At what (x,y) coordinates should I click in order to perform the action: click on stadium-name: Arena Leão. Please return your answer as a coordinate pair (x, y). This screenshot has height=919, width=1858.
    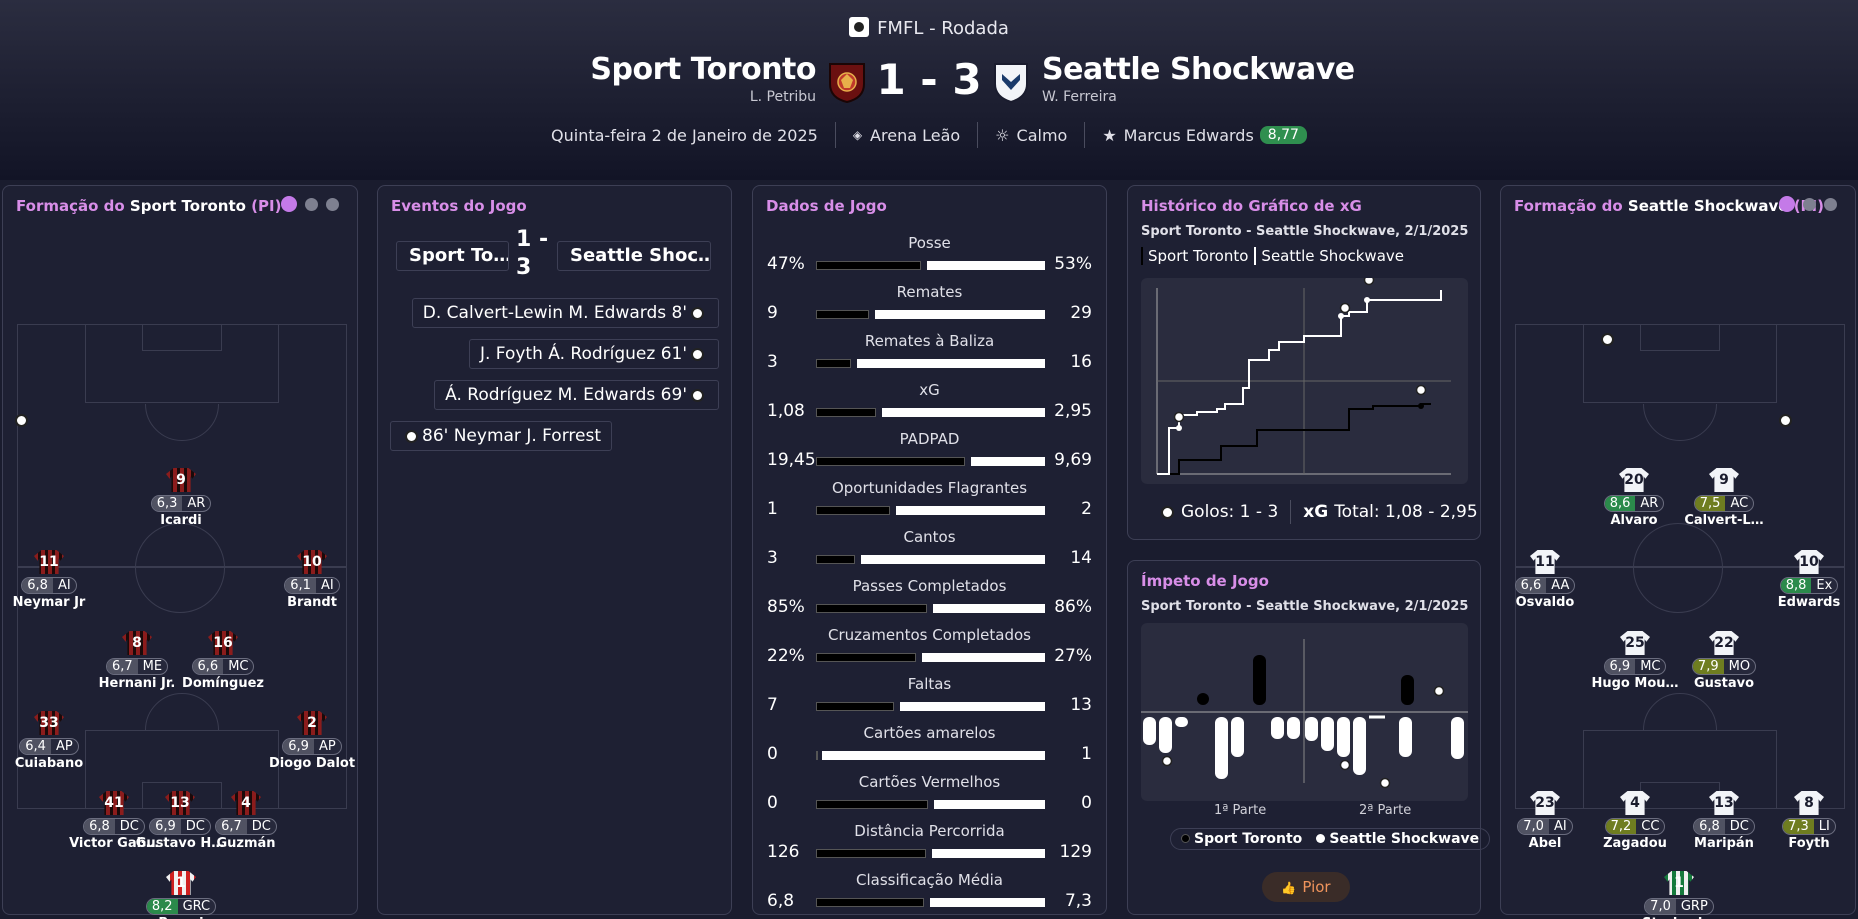
    Looking at the image, I should click on (915, 135).